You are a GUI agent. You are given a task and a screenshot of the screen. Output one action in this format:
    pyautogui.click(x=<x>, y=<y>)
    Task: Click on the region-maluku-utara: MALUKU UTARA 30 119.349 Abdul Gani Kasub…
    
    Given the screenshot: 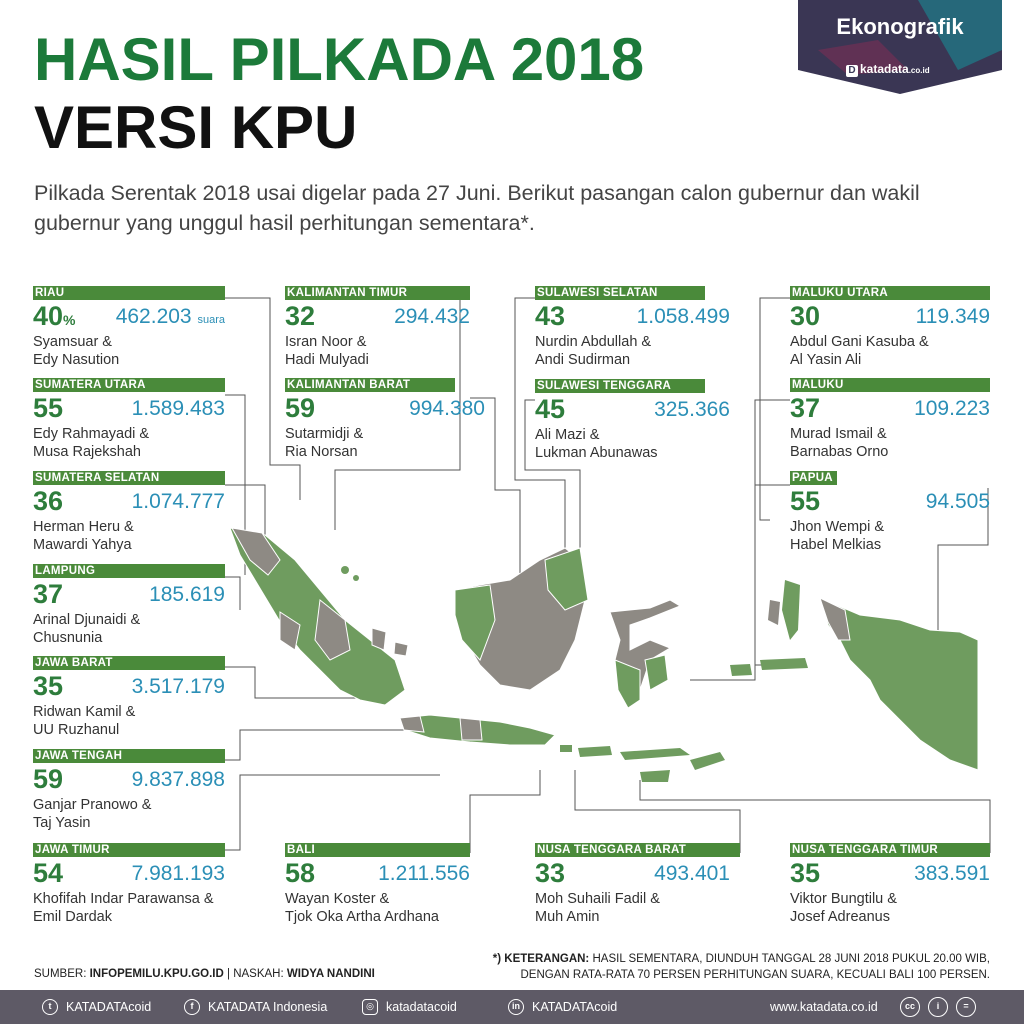 What is the action you would take?
    pyautogui.click(x=890, y=327)
    